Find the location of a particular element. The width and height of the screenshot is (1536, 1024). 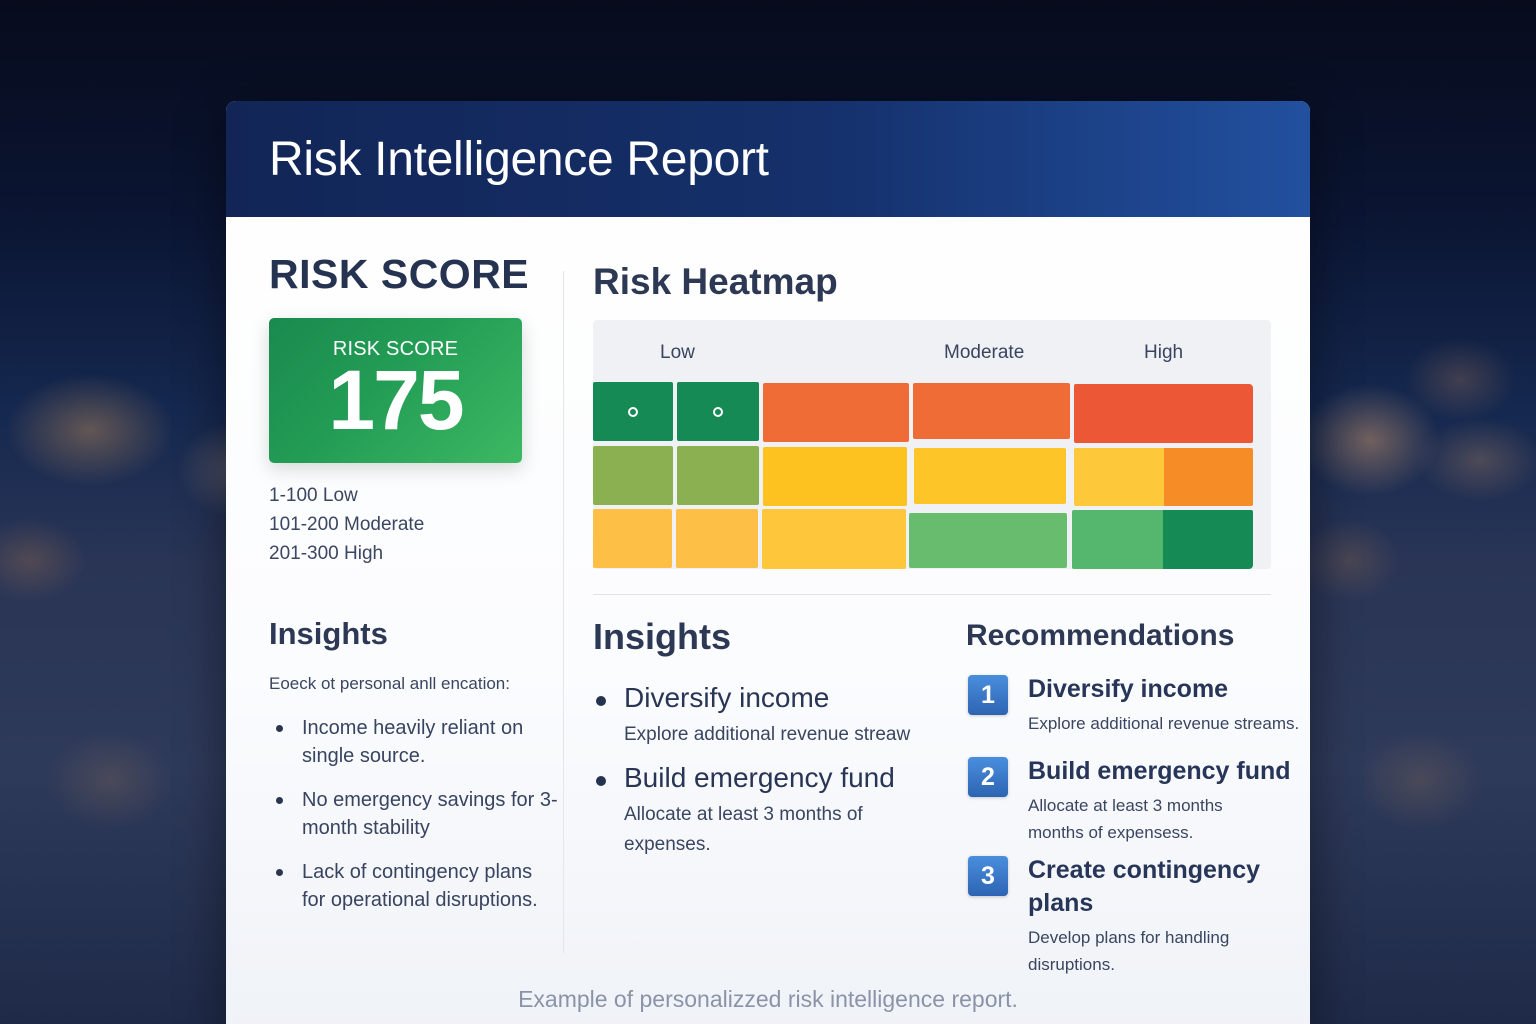

insight-desc: Allocate at least 3 months of expenses. is located at coordinates (743, 829).